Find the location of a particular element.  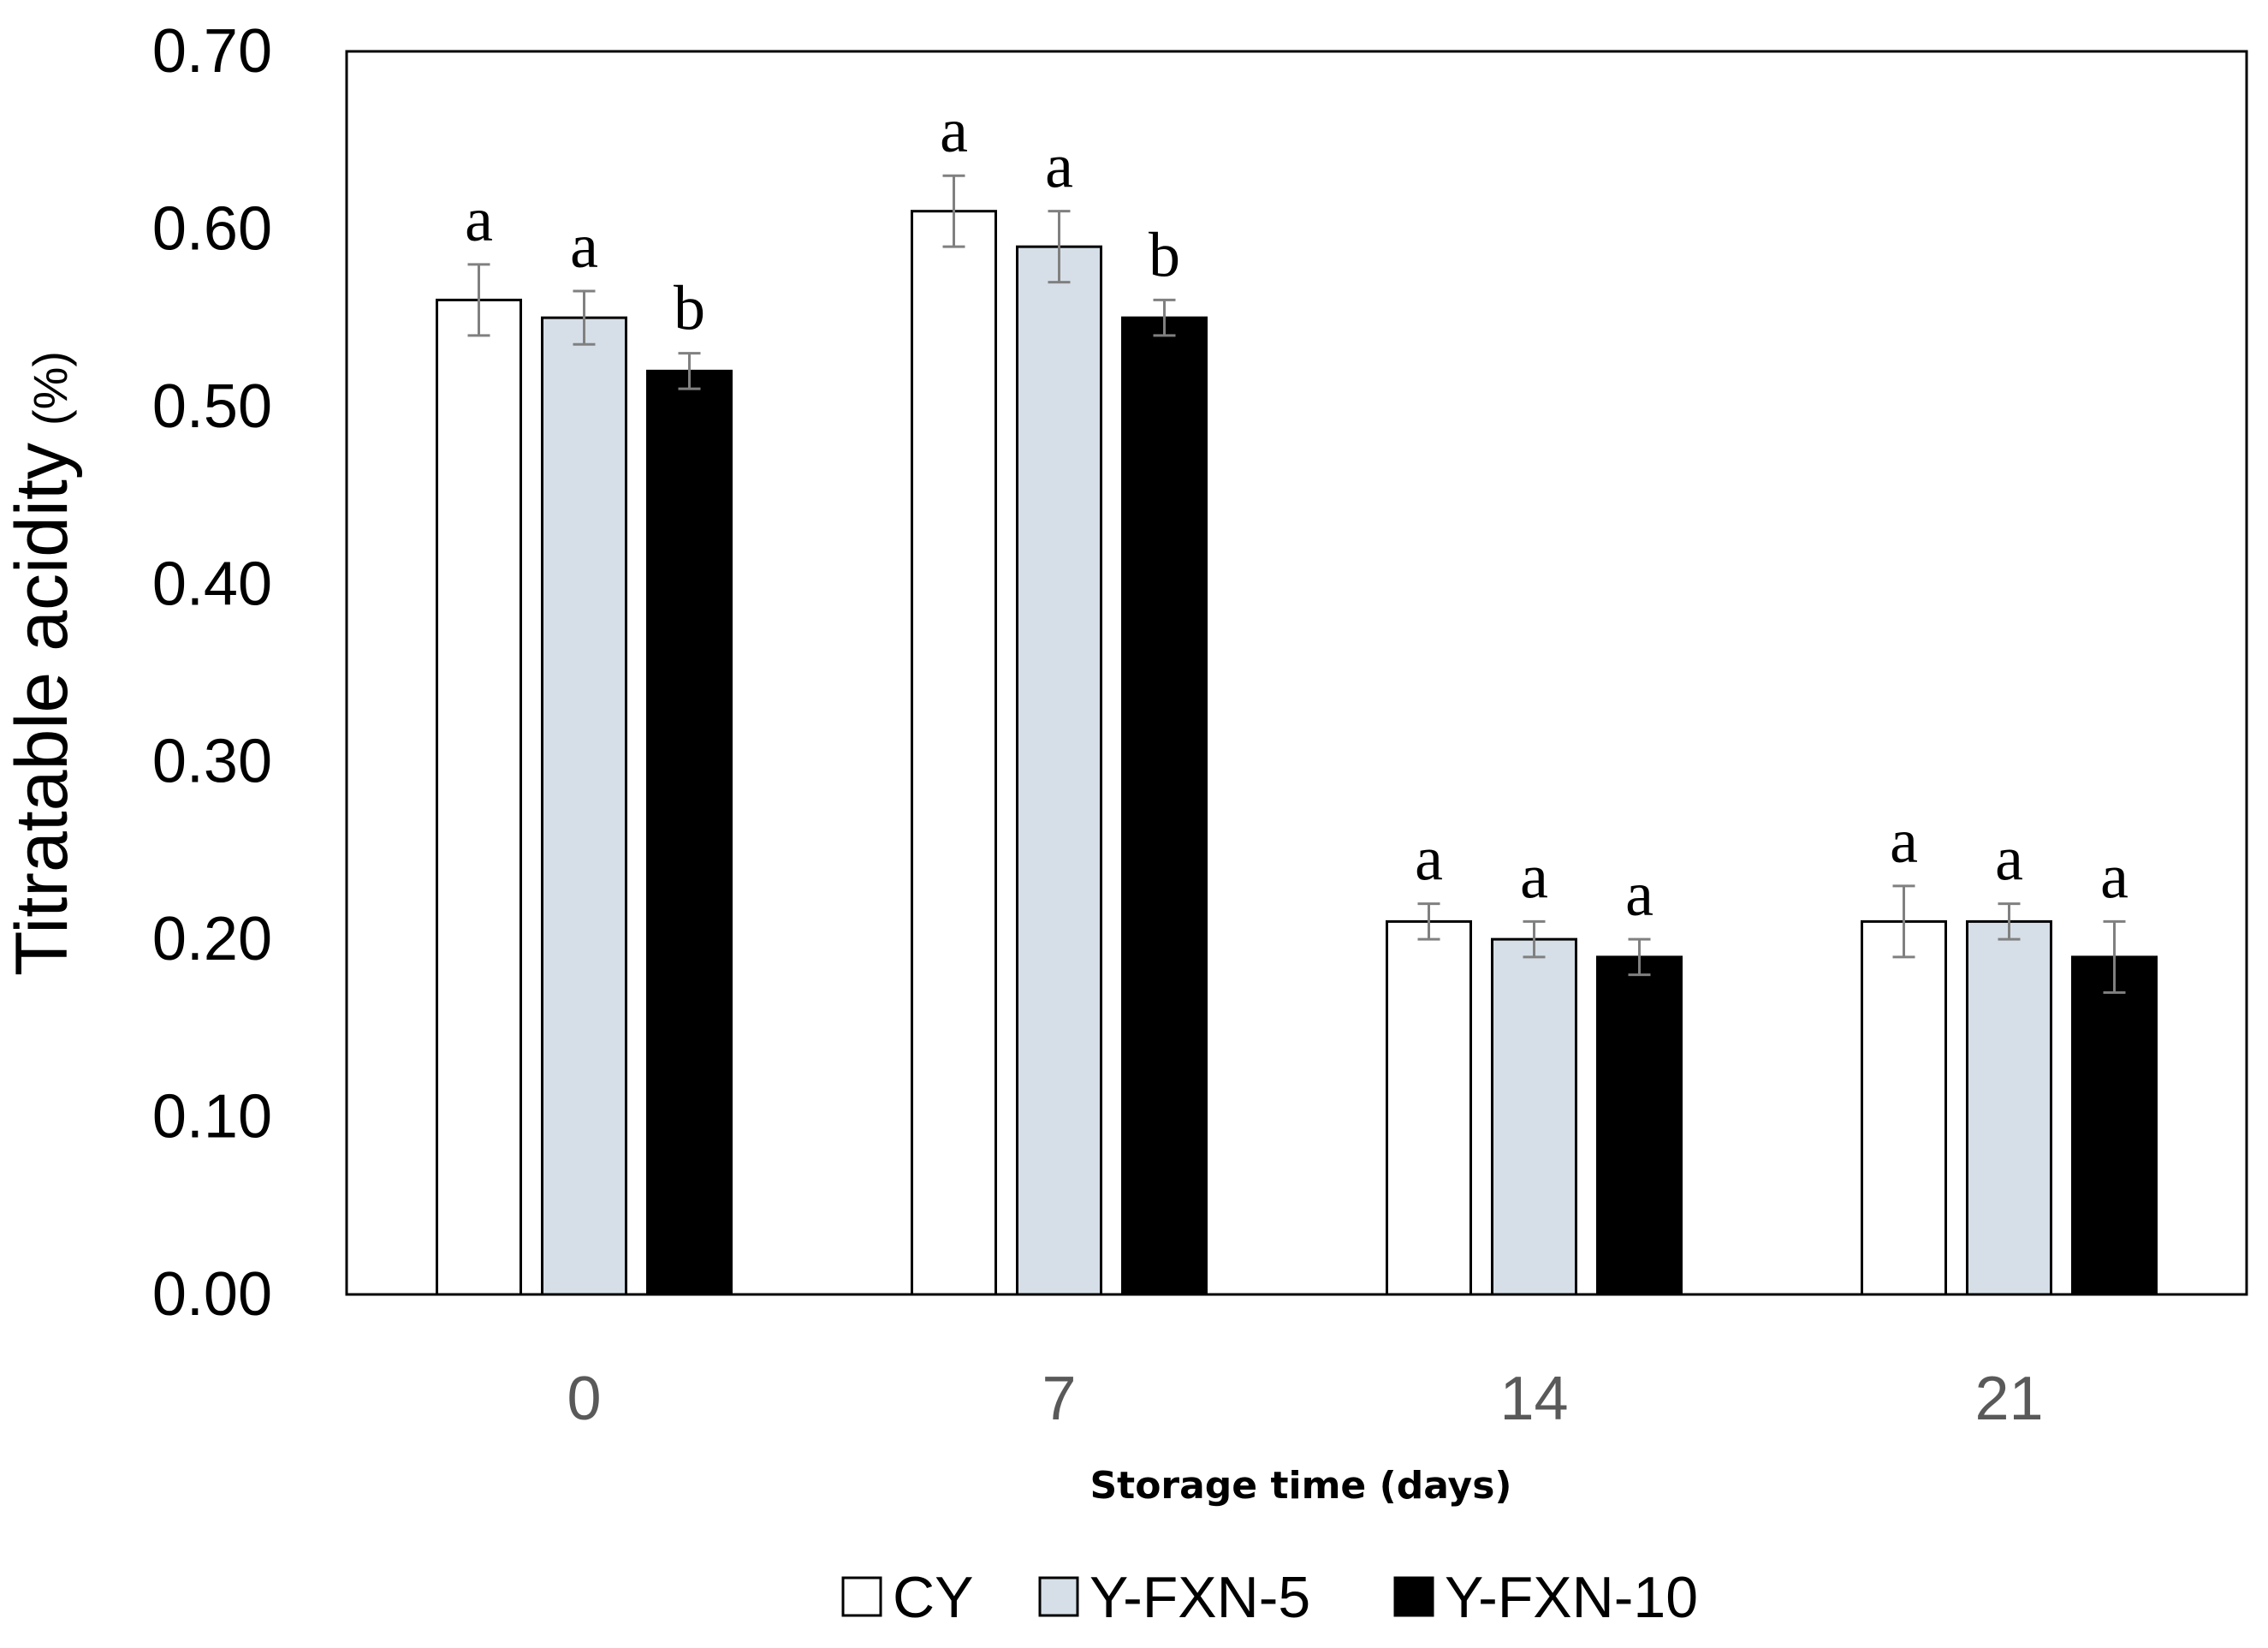

y-tick-label: 0.60 is located at coordinates (212, 229).